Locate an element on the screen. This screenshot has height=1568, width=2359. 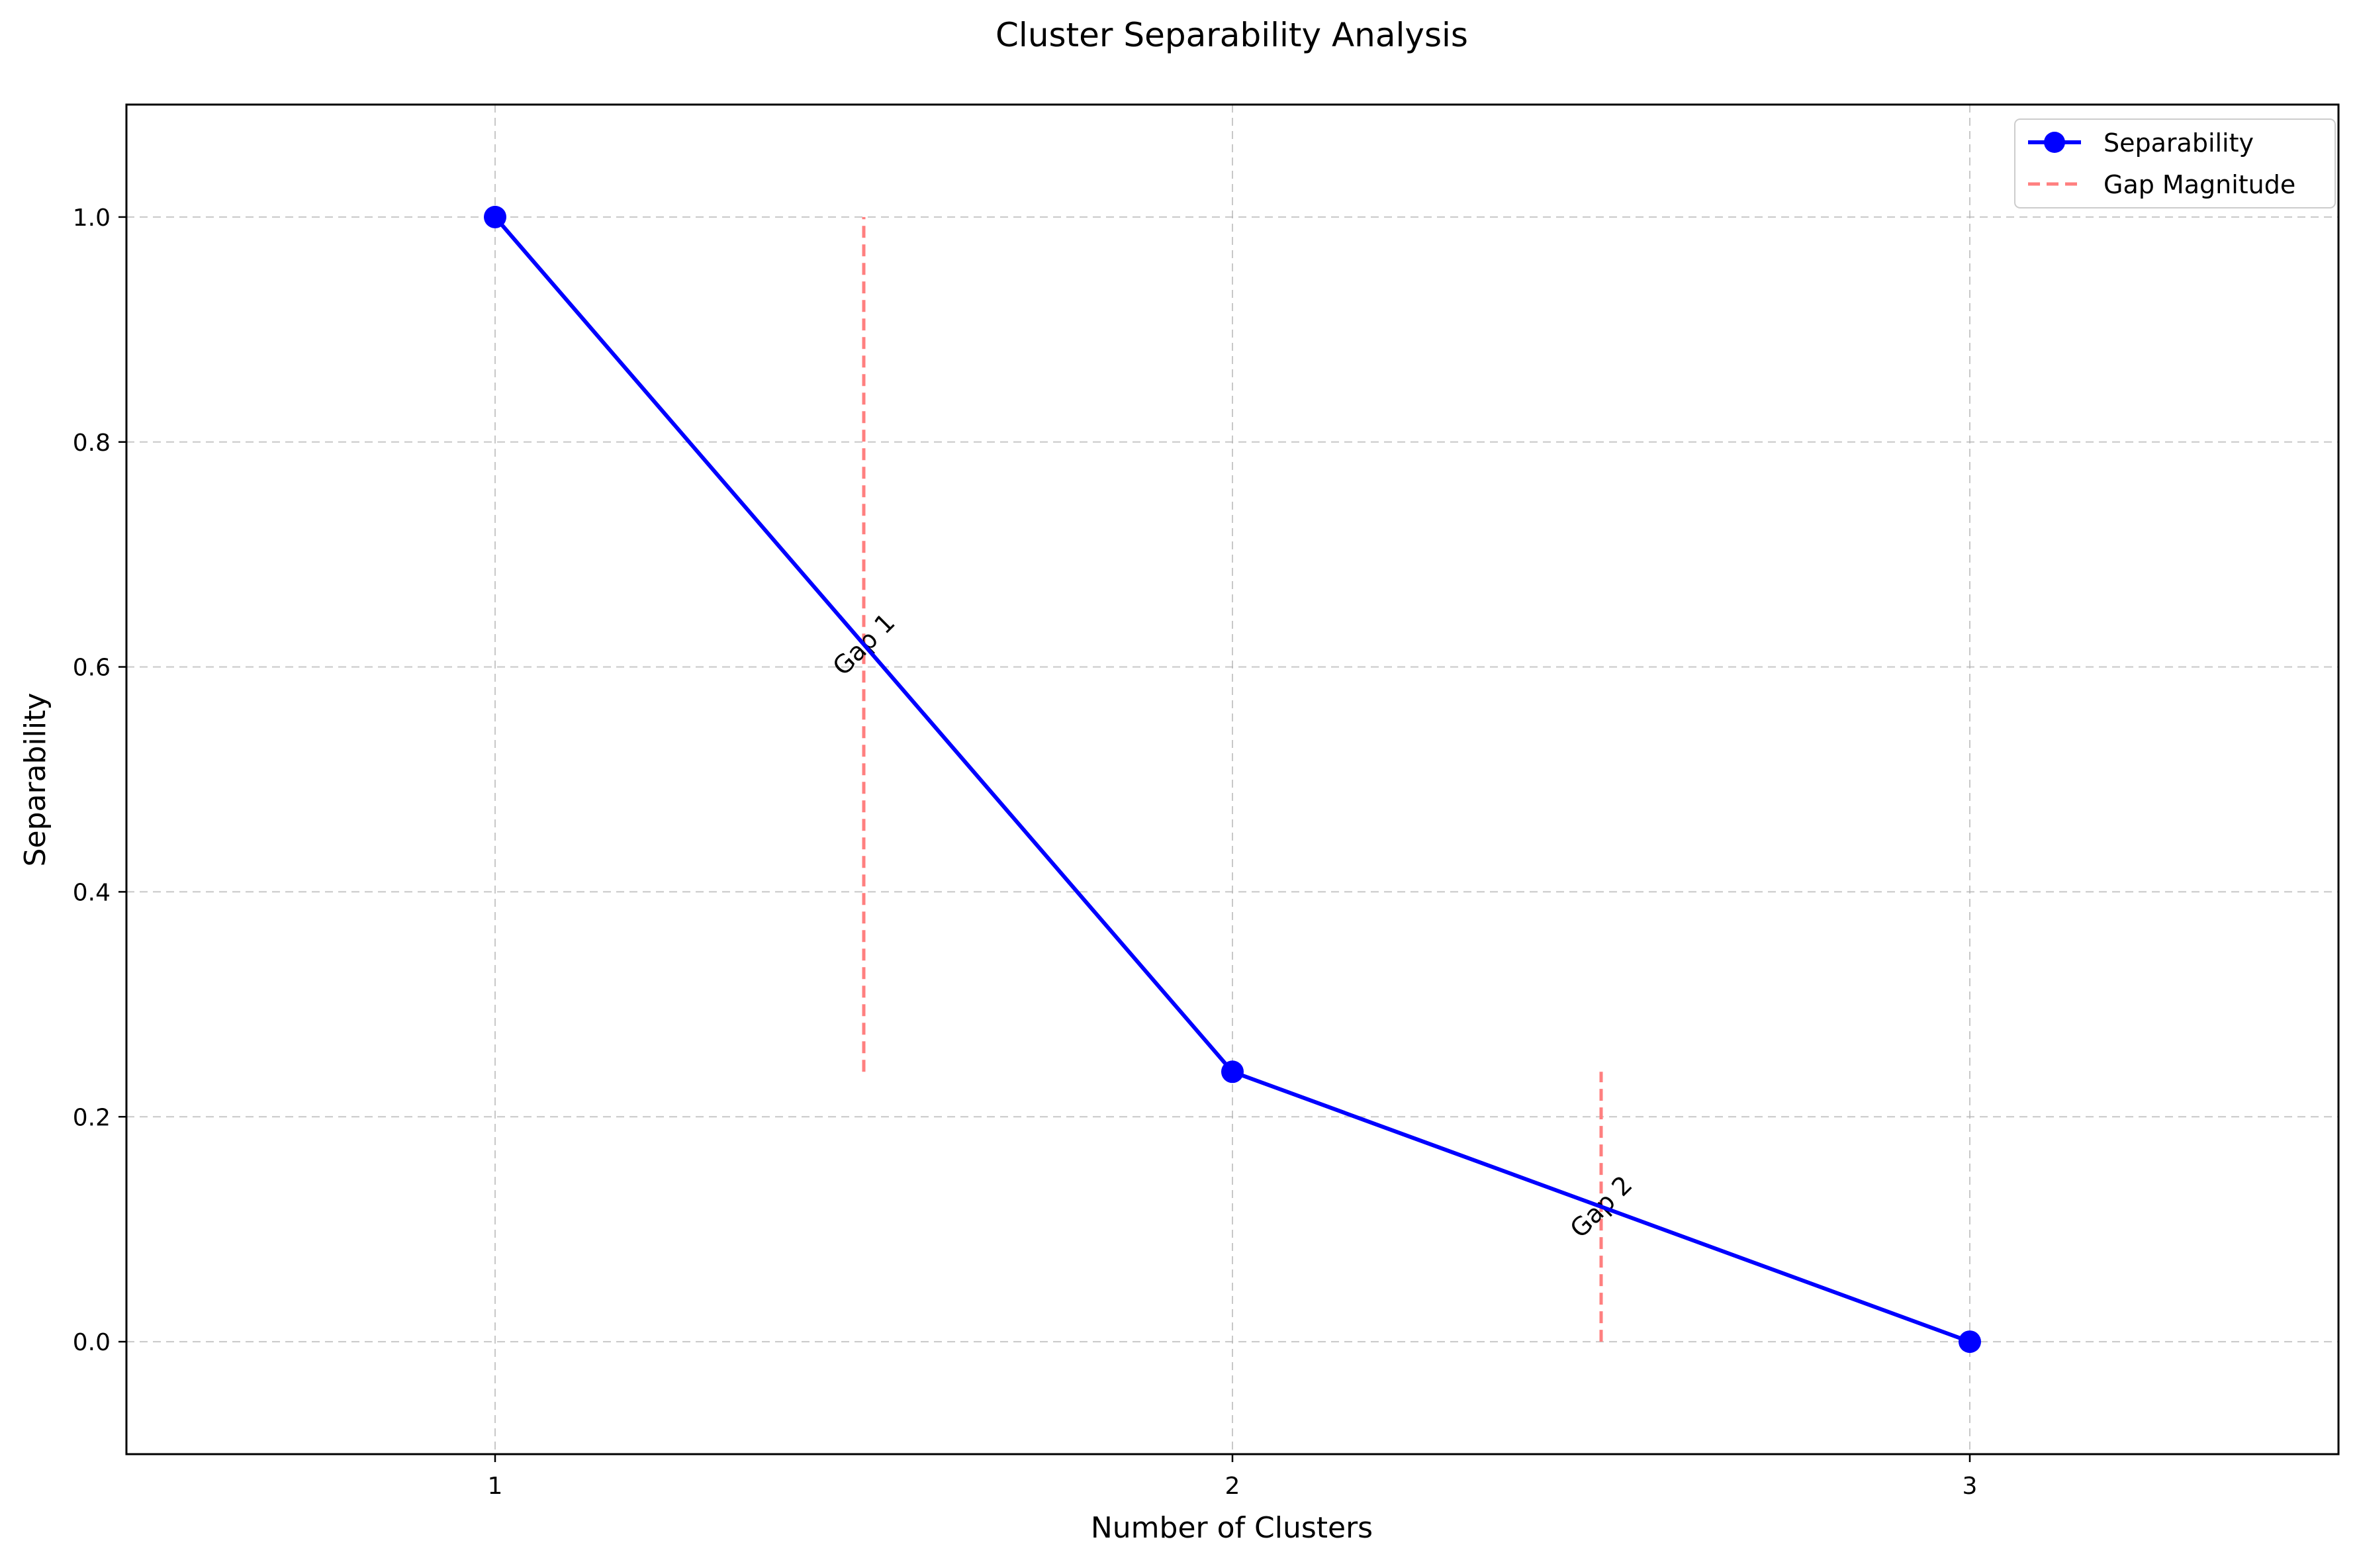
y-tick-label-5: 1.0 is located at coordinates (92, 218).